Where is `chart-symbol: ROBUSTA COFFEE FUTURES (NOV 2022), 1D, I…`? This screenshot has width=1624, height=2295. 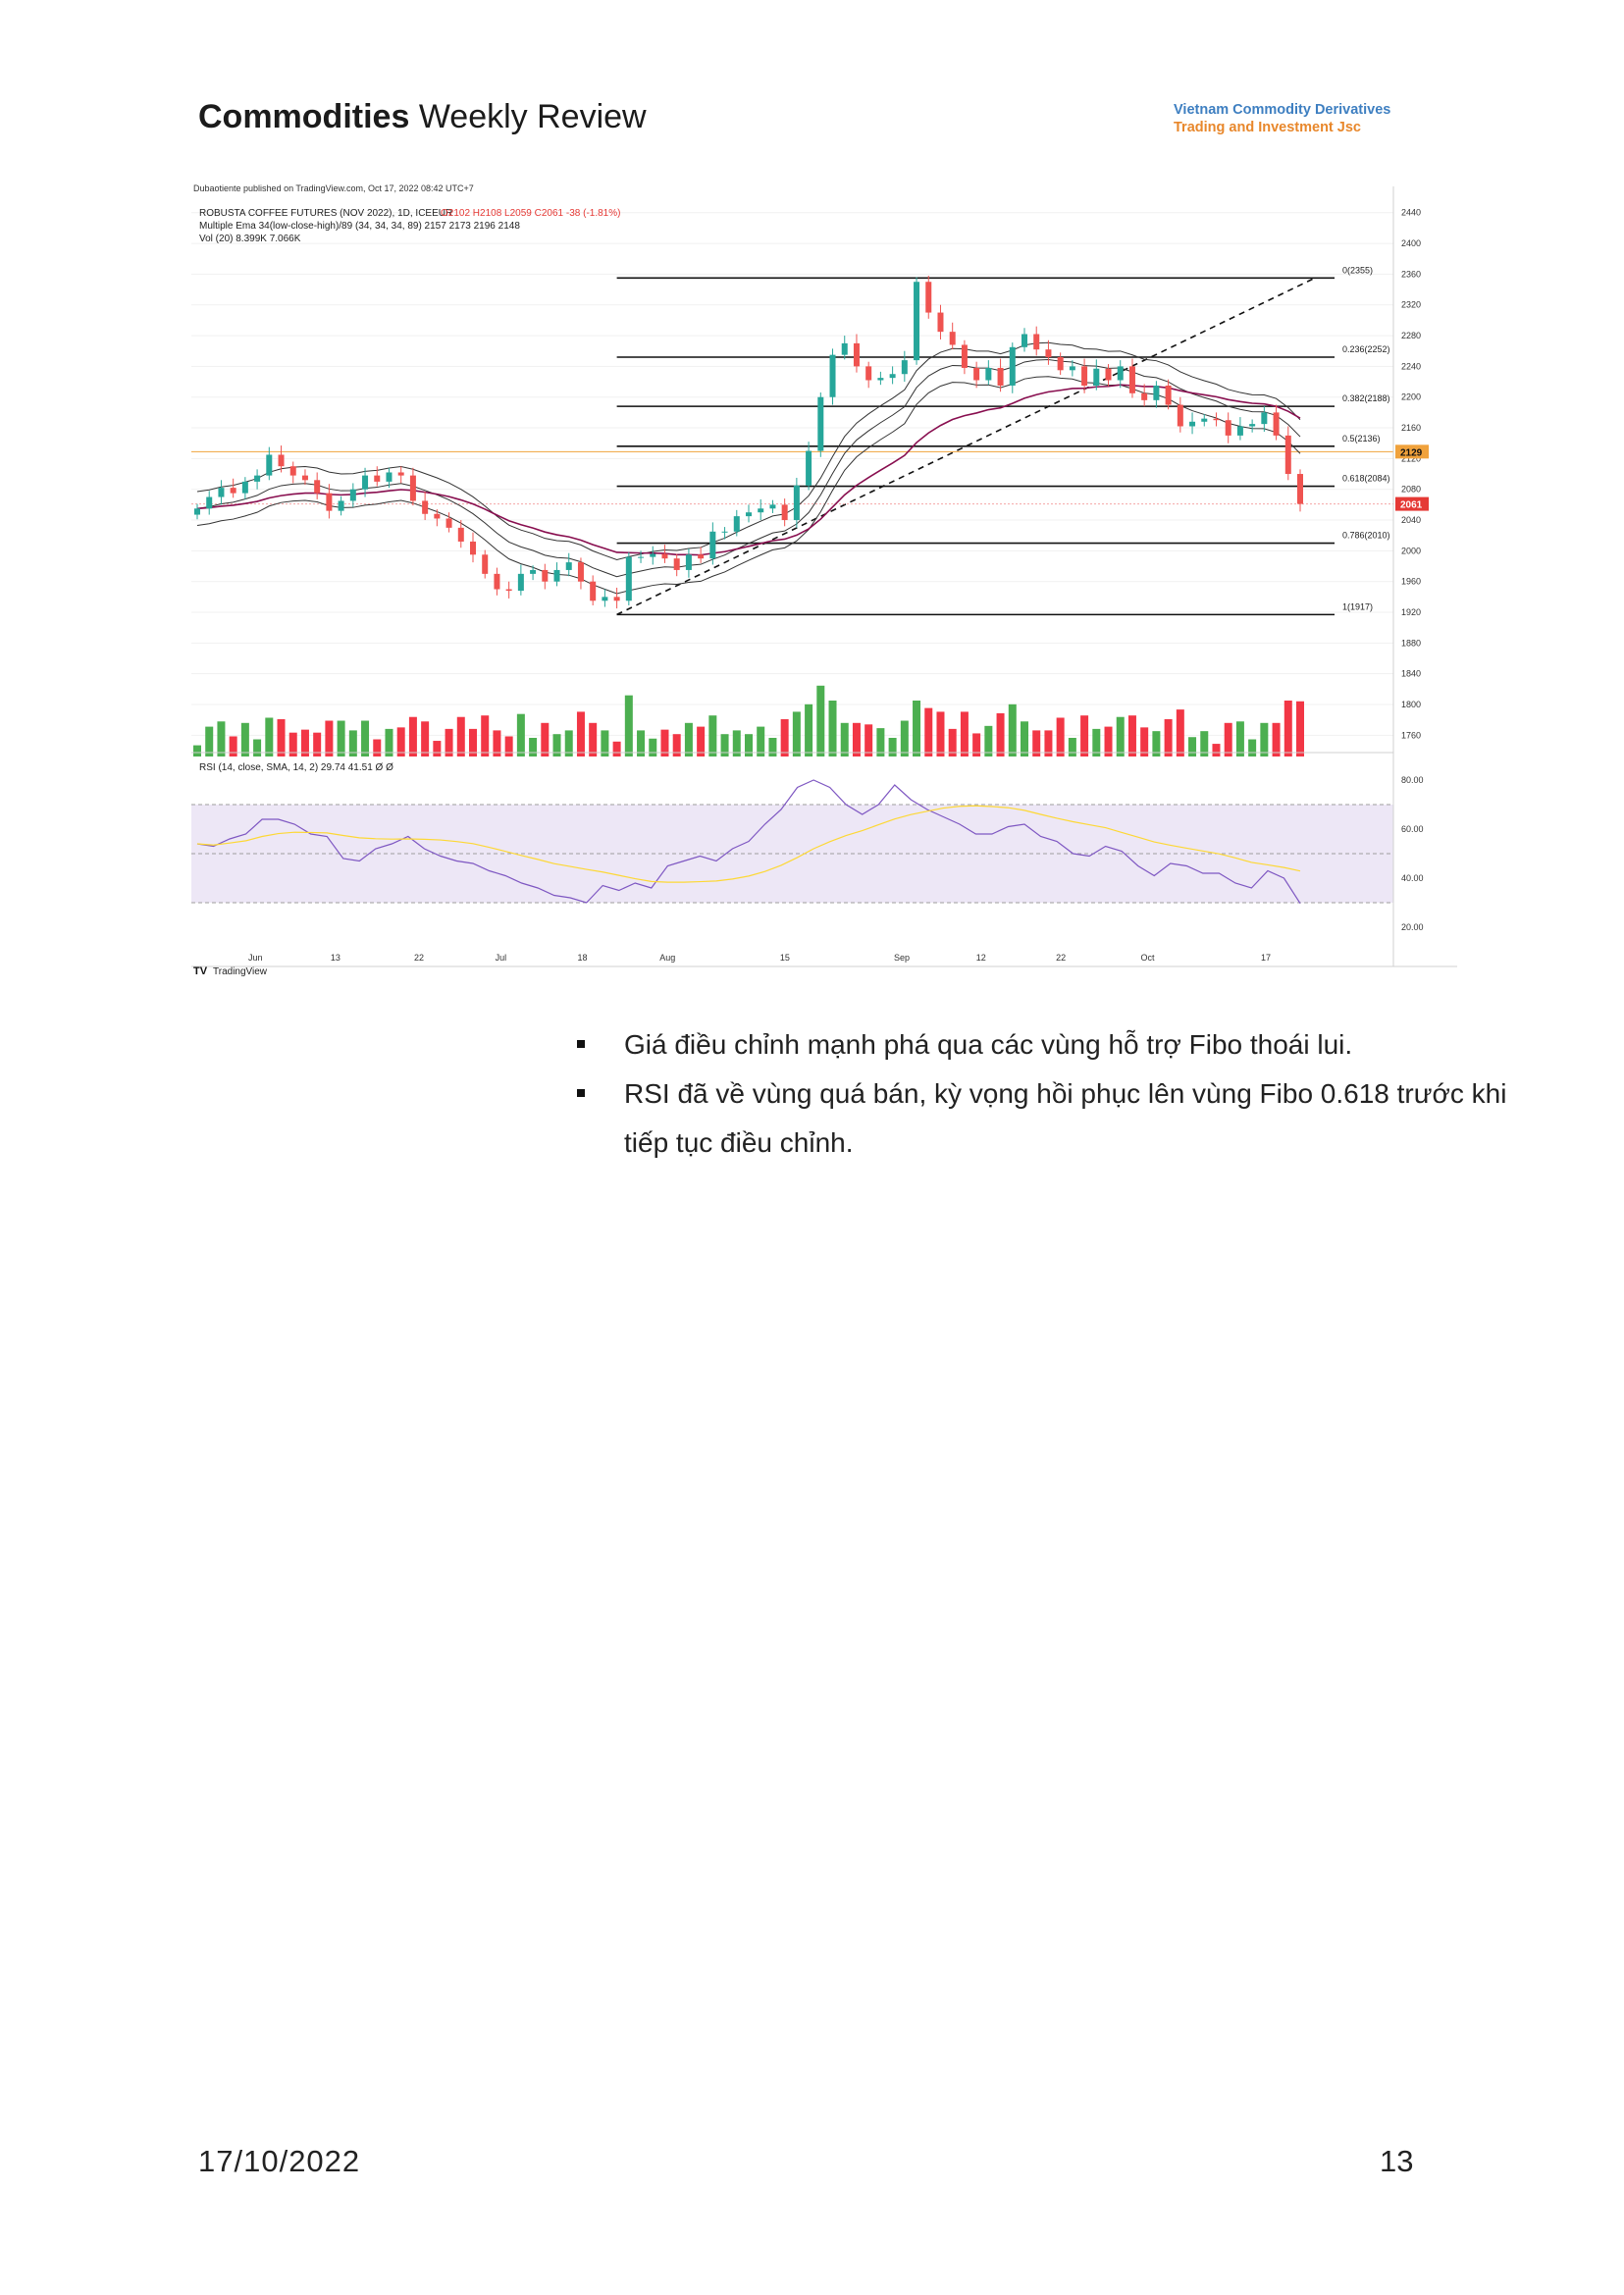 chart-symbol: ROBUSTA COFFEE FUTURES (NOV 2022), 1D, I… is located at coordinates (325, 214).